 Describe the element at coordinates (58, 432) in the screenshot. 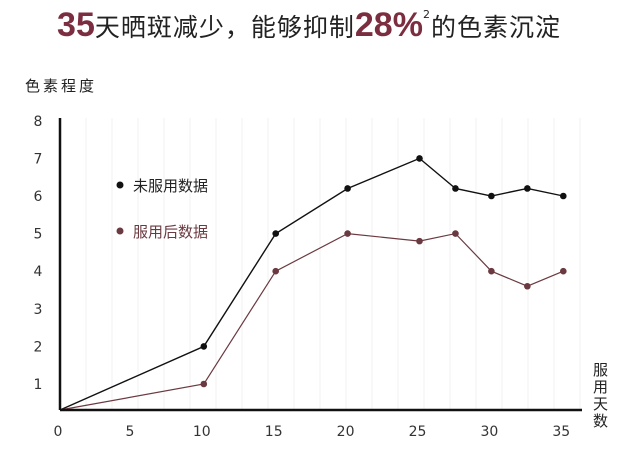

I see `x-tick-label: 0` at that location.